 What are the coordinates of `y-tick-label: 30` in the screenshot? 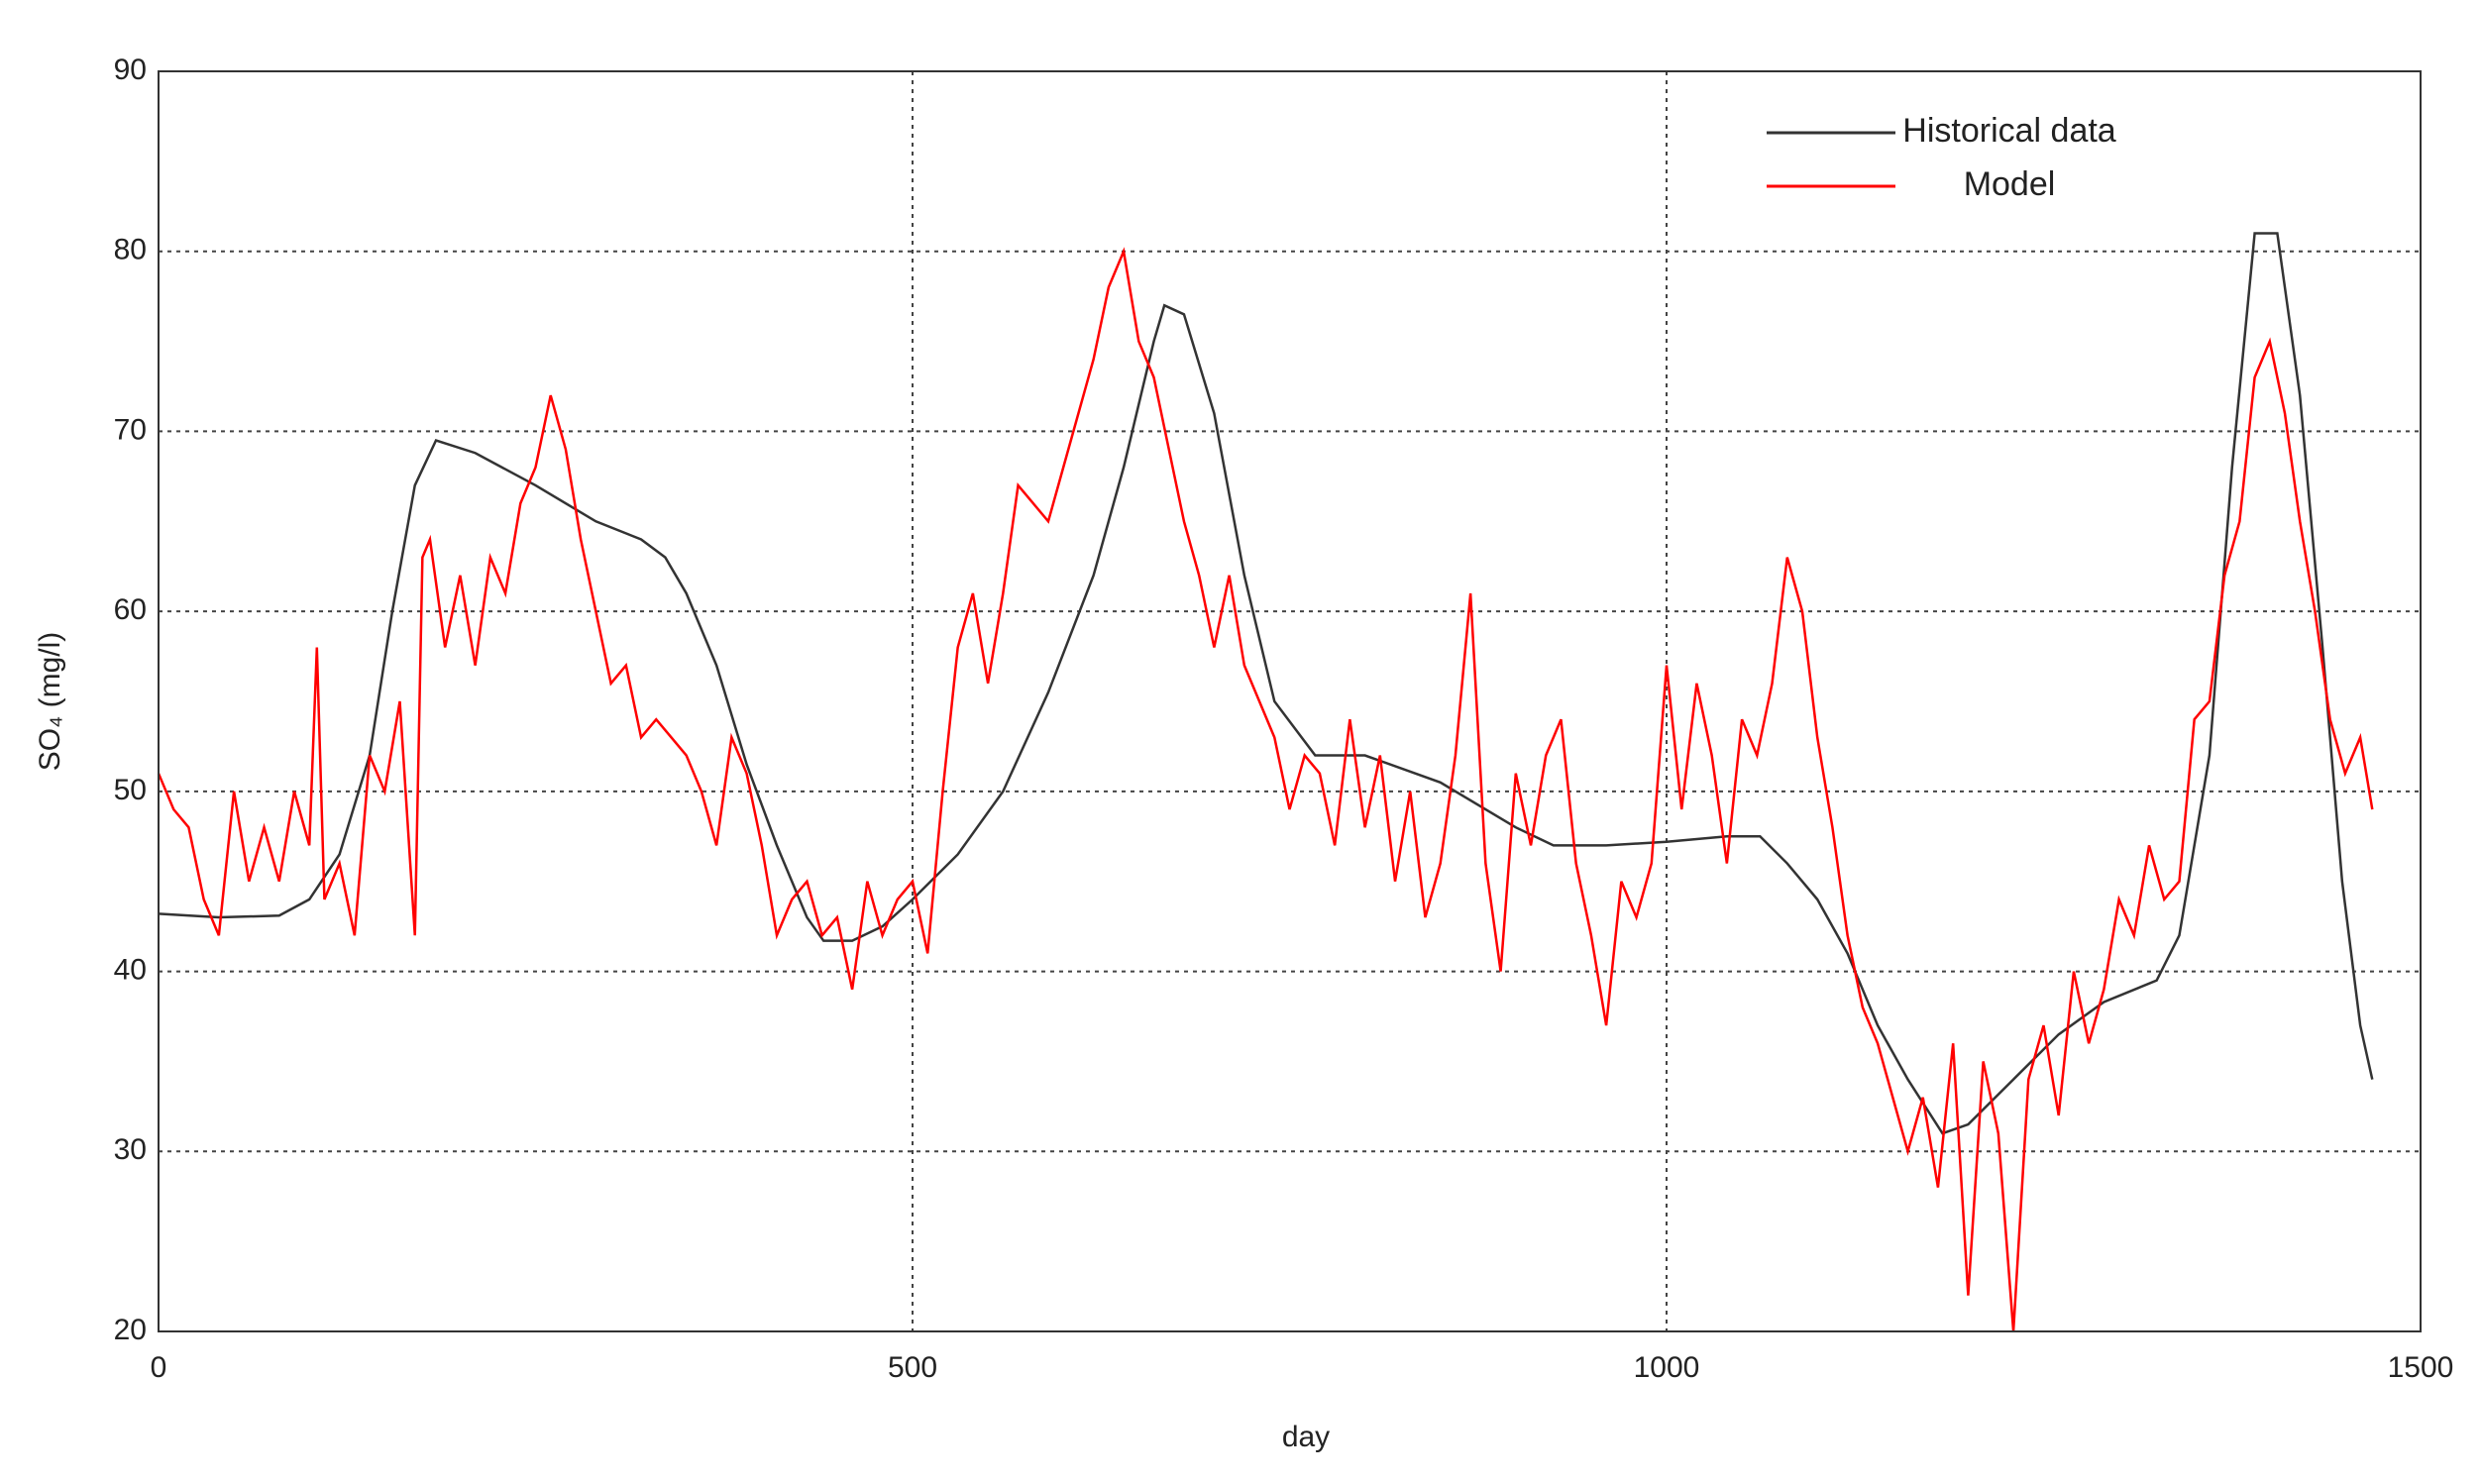 It's located at (131, 1150).